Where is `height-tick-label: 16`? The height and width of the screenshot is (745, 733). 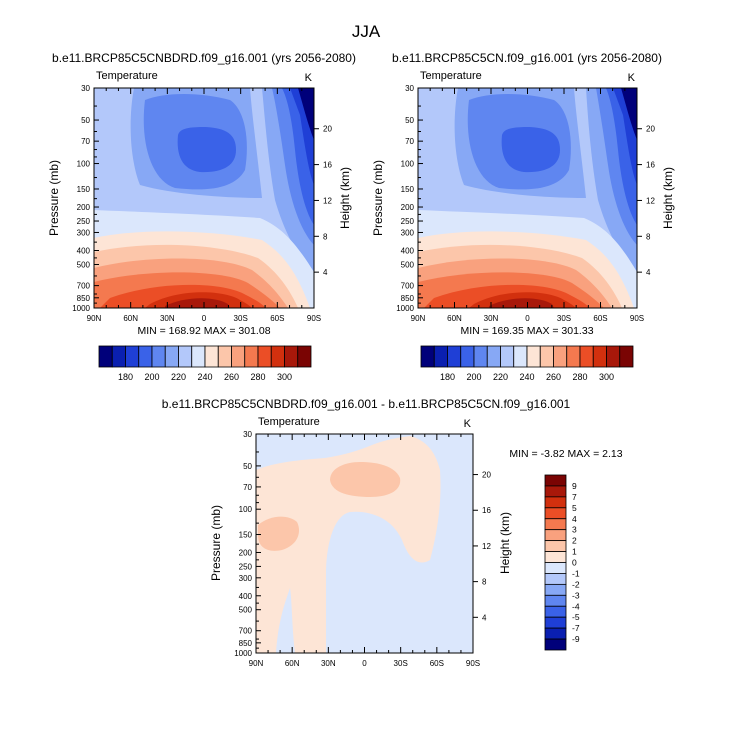 height-tick-label: 16 is located at coordinates (327, 165).